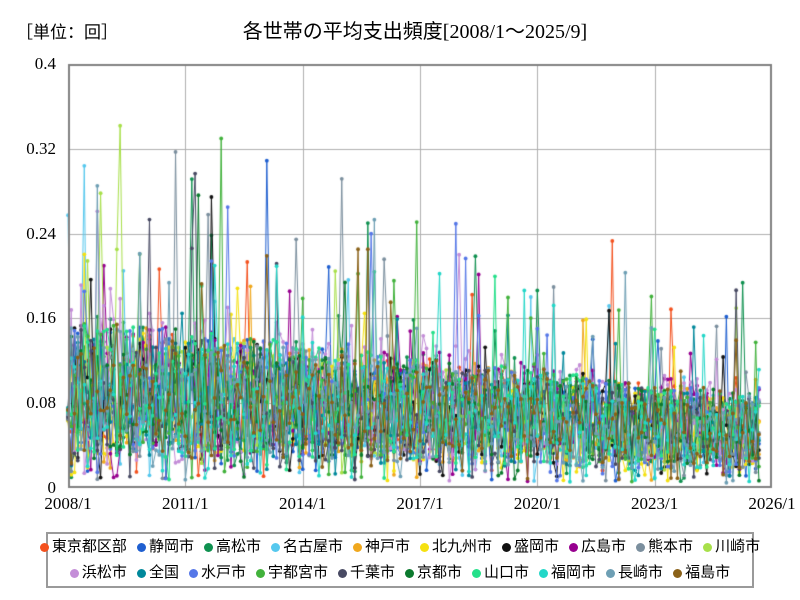 Image resolution: width=800 pixels, height=600 pixels. Describe the element at coordinates (303, 503) in the screenshot. I see `x-axis-tick-label: 2014/1` at that location.